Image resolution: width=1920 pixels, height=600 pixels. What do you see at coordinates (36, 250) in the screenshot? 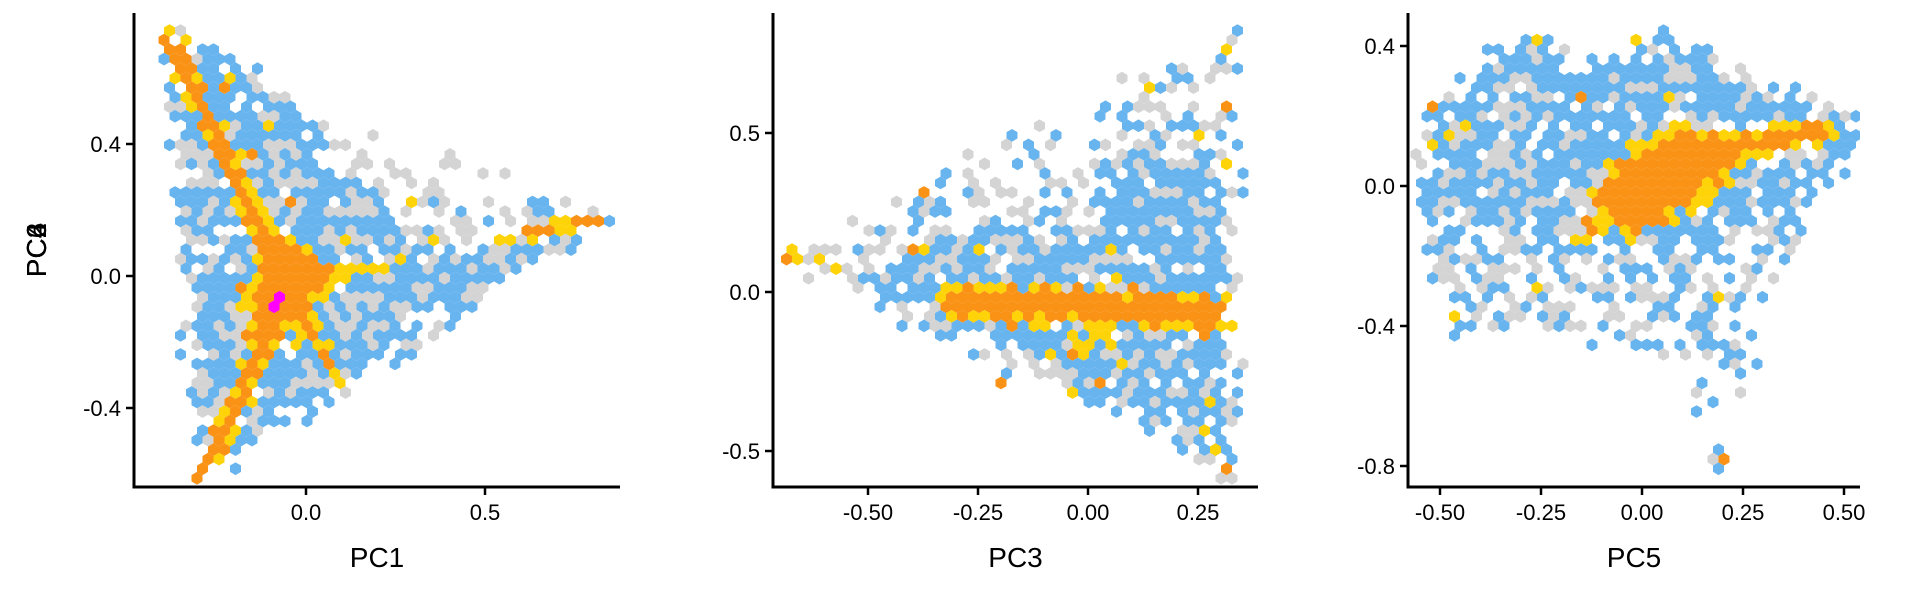
I see `y-axis-title: PC2` at bounding box center [36, 250].